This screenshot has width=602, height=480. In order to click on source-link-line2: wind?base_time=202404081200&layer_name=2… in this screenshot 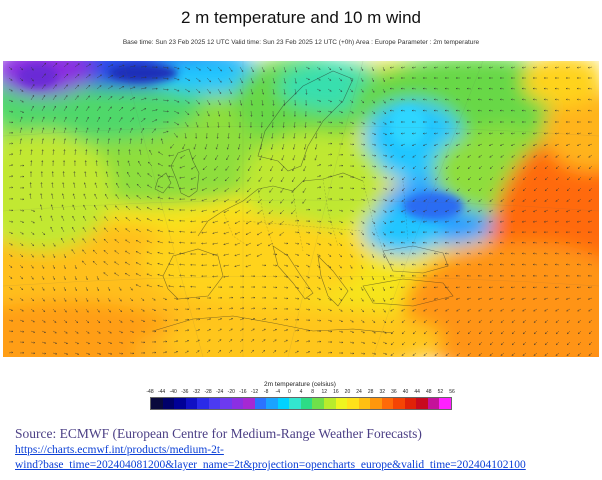, I will do `click(270, 465)`.